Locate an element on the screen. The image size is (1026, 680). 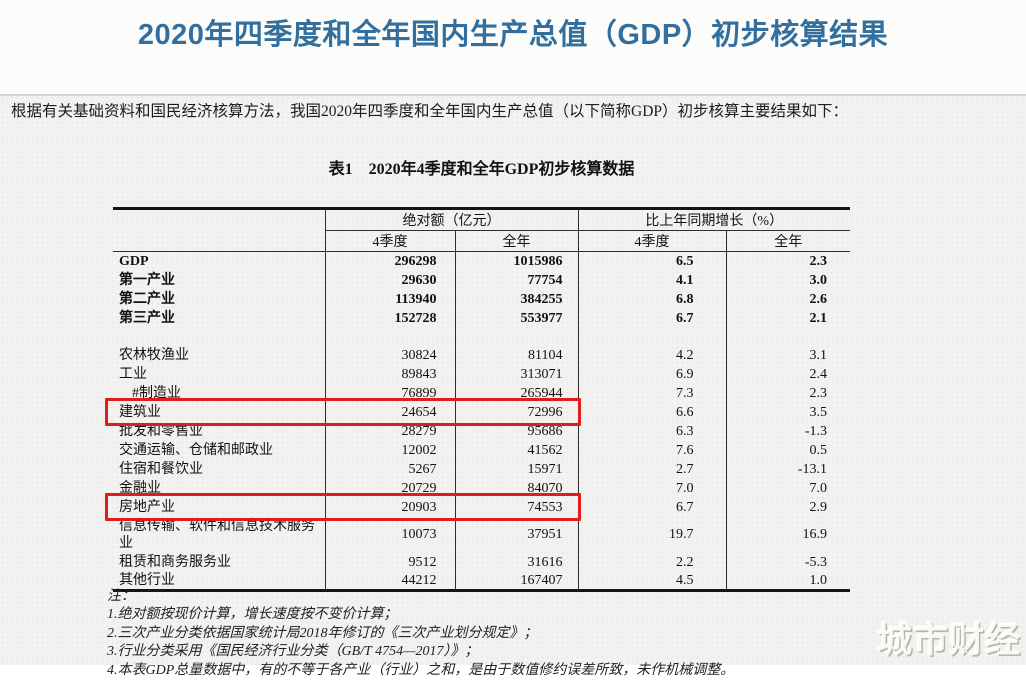
cell-q4-absolute is located at coordinates (389, 336).